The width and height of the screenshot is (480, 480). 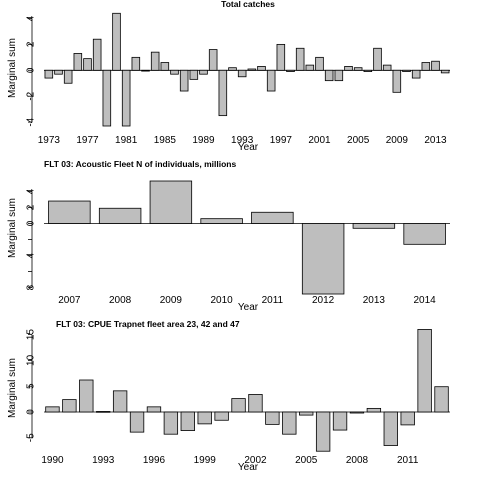 What do you see at coordinates (154, 460) in the screenshot?
I see `x-tick-label: 1996` at bounding box center [154, 460].